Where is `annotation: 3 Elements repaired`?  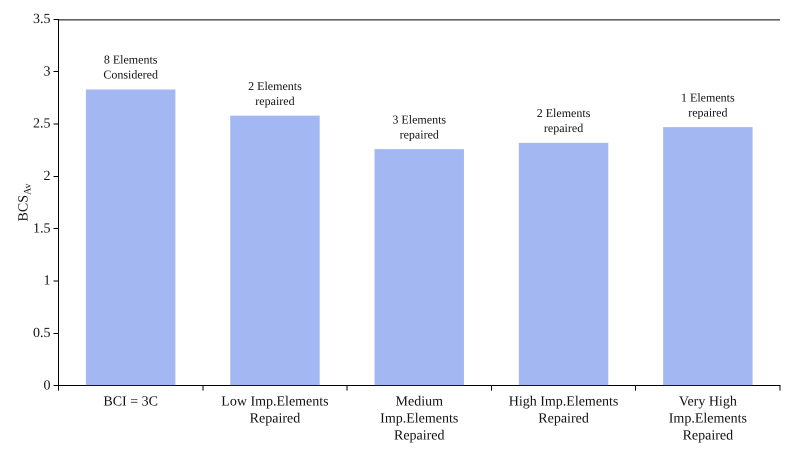
annotation: 3 Elements repaired is located at coordinates (419, 127).